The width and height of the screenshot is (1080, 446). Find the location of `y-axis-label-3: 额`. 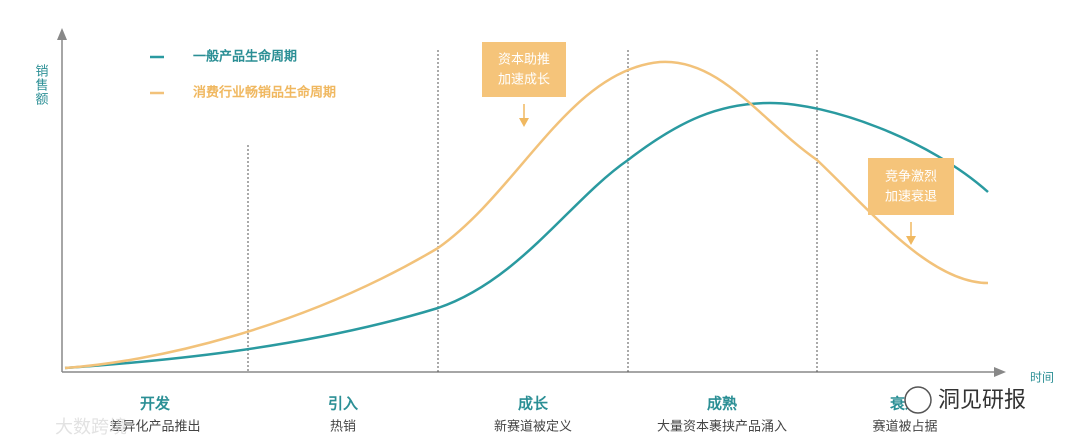

y-axis-label-3: 额 is located at coordinates (41, 100).